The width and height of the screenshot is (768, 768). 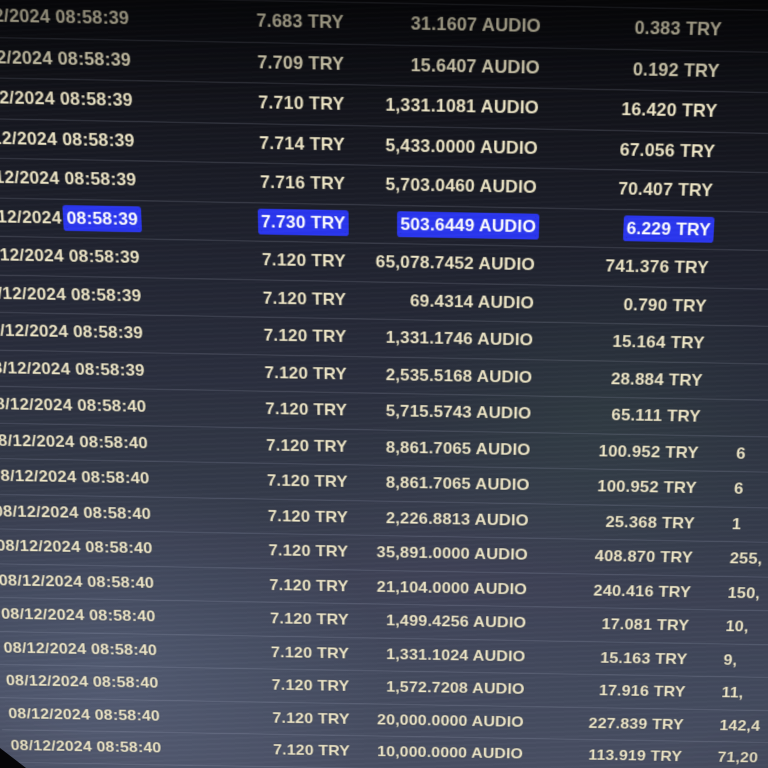 What do you see at coordinates (744, 592) in the screenshot?
I see `trade-extra-value: 150,` at bounding box center [744, 592].